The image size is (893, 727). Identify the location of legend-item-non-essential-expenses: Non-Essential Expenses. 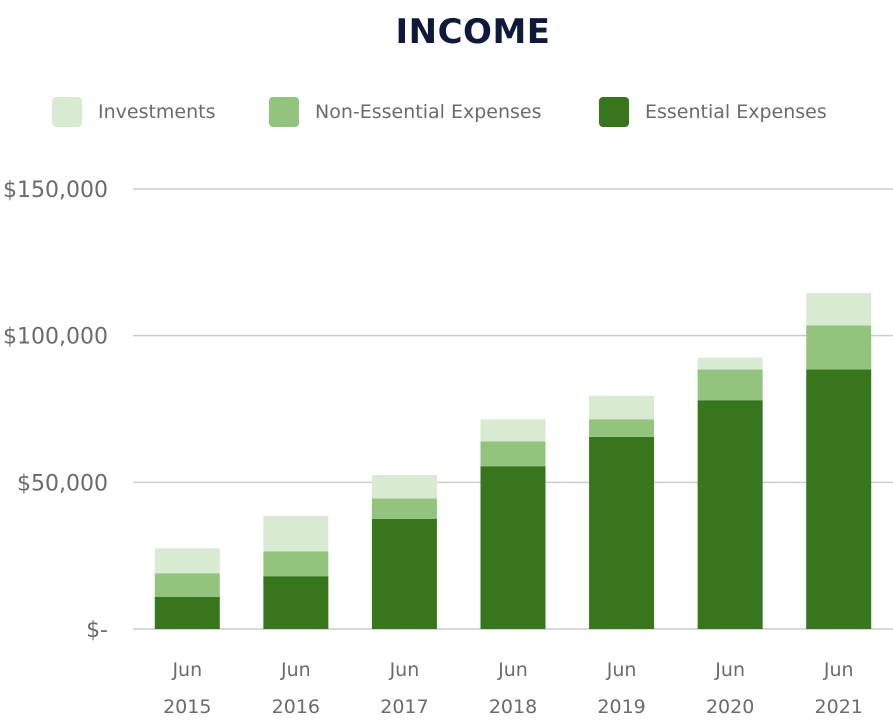
(405, 112).